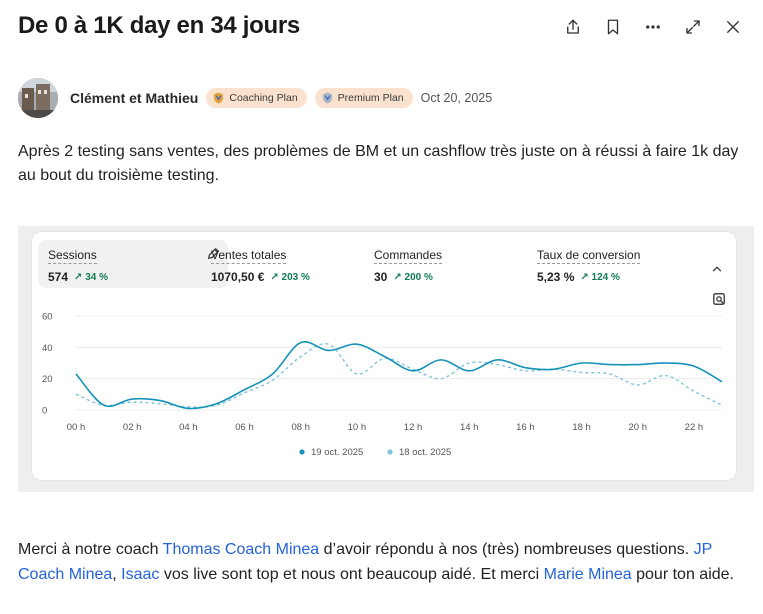 This screenshot has width=763, height=614. I want to click on metric-value: 5,23 %, so click(556, 277).